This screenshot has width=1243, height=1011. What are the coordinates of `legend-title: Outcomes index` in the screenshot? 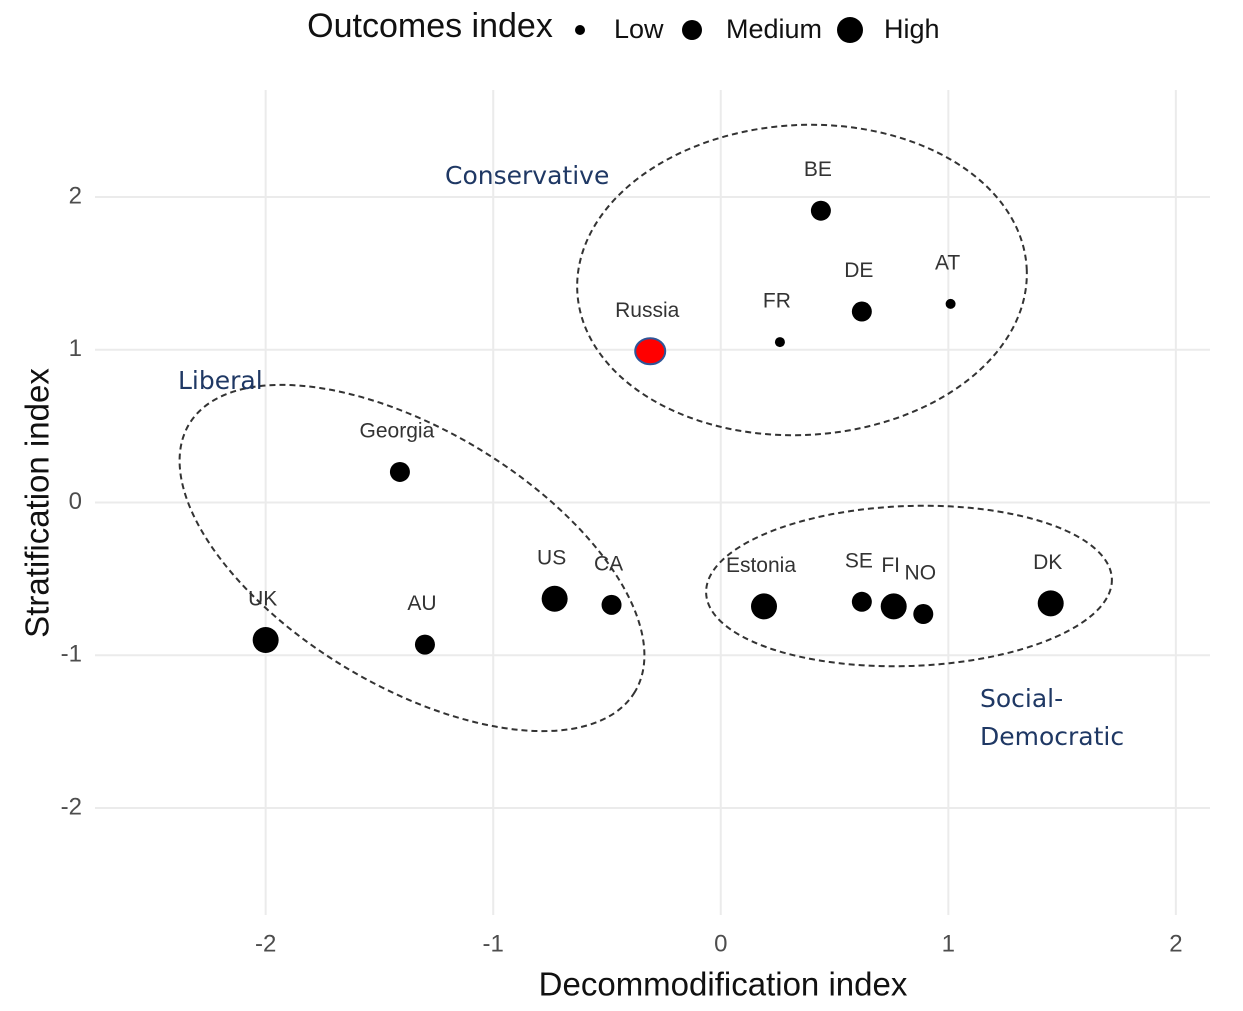 It's located at (430, 26).